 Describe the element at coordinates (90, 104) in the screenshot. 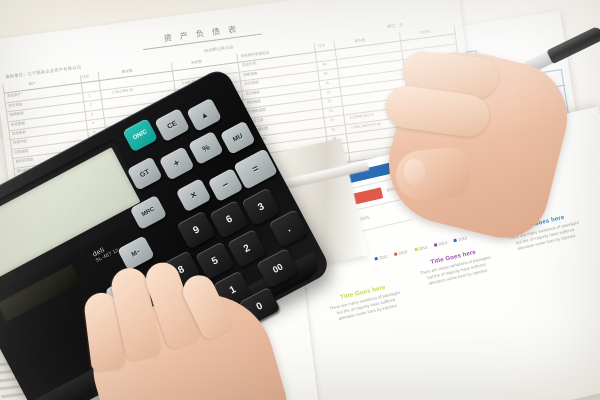

I see `table-cell: 2` at that location.